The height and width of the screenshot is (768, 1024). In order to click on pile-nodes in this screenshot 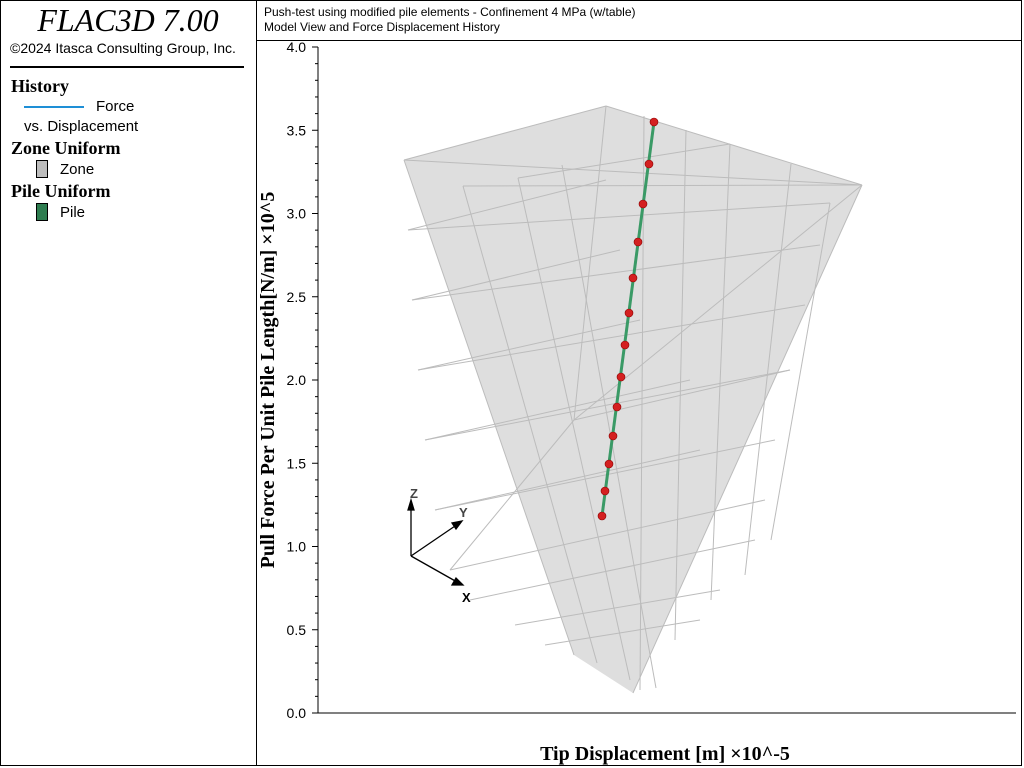, I will do `click(628, 319)`.